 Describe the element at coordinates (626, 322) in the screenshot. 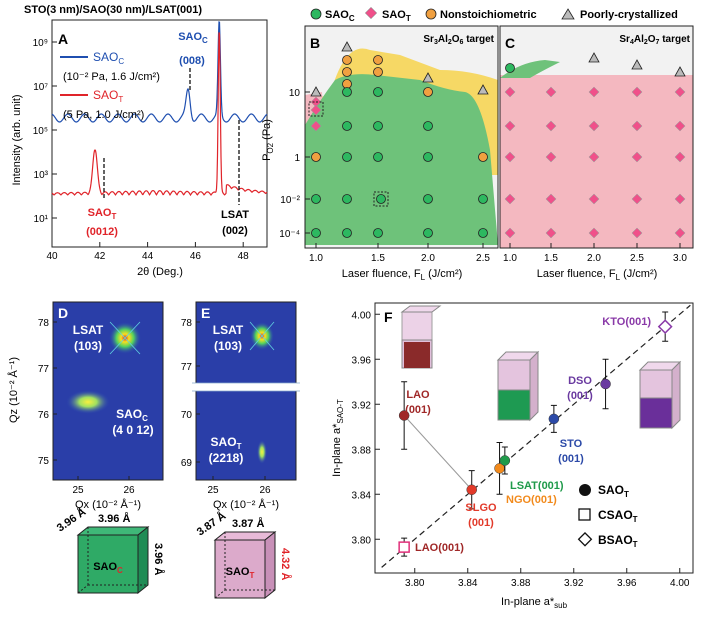

I see `label-kto: KTO(001)` at that location.